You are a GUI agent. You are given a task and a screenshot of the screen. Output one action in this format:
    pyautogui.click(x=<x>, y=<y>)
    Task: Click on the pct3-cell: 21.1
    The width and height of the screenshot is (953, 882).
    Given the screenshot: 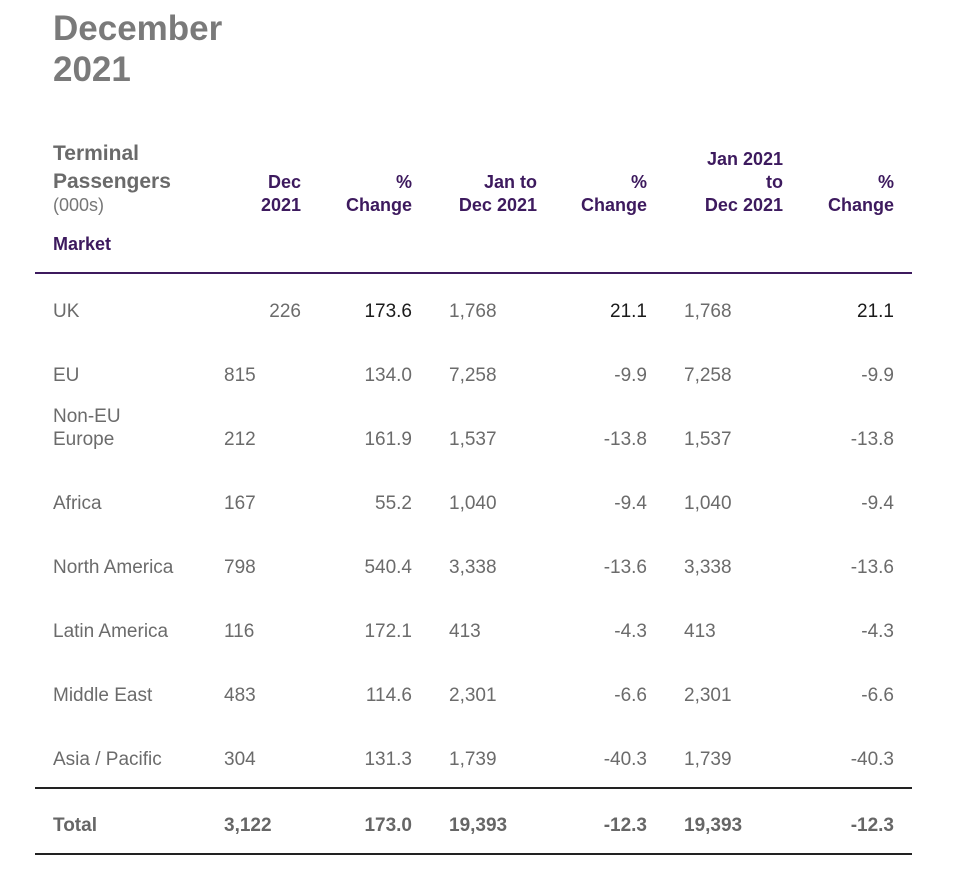 What is the action you would take?
    pyautogui.click(x=875, y=311)
    